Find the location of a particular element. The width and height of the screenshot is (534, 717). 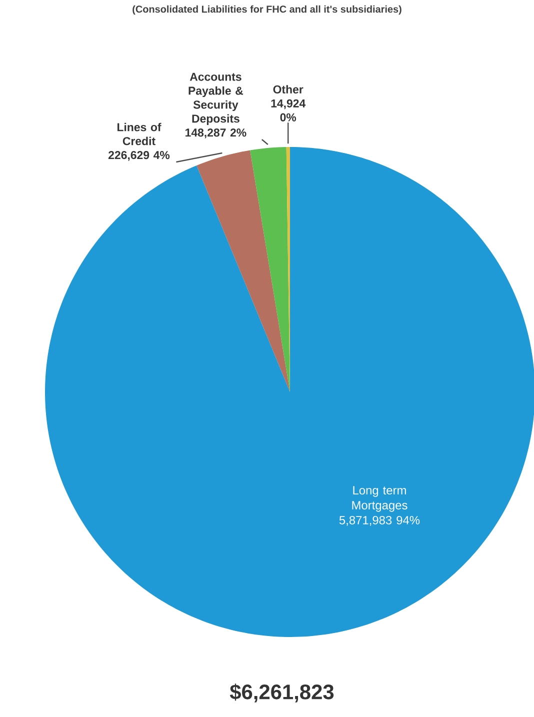

data-label: 5,871,983 94% is located at coordinates (379, 521).